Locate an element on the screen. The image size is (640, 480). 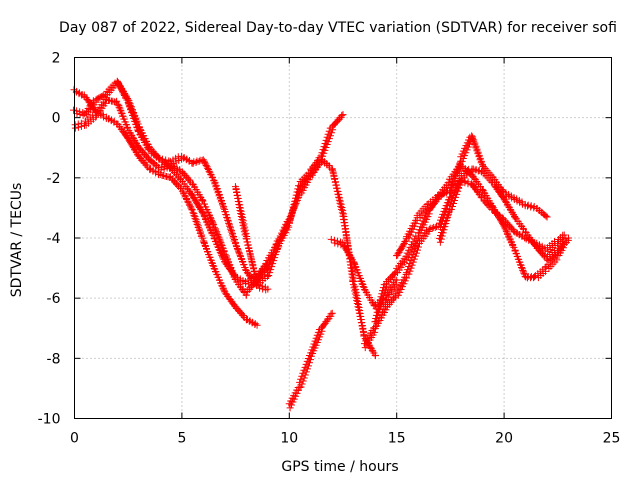
x-tick-label: 10 is located at coordinates (289, 439).